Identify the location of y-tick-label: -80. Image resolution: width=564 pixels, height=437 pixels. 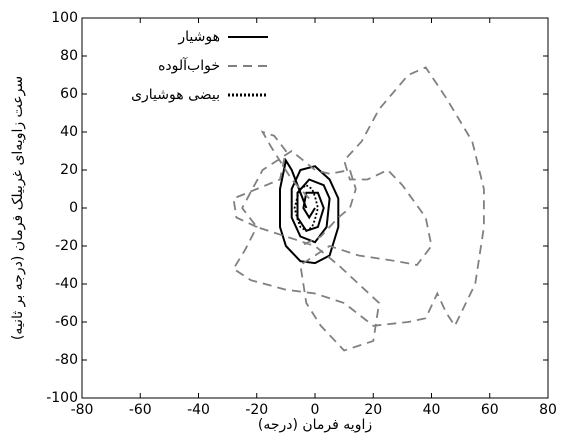
(66, 360).